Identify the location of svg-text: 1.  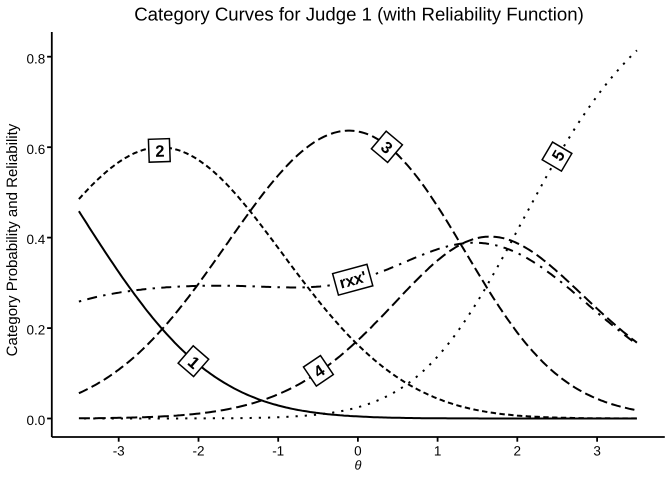
(438, 450).